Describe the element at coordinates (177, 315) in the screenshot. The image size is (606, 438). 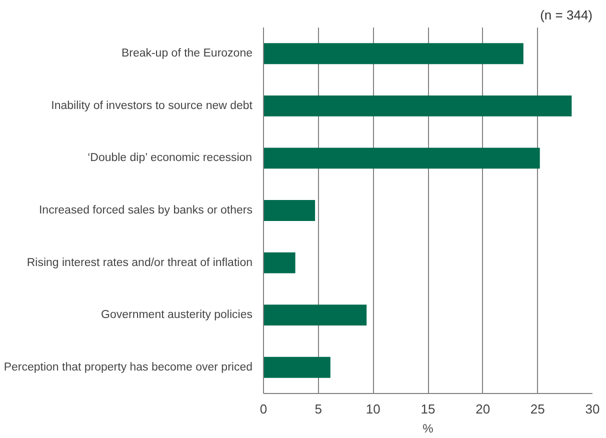
I see `y-tick-label: Government austerity policies` at that location.